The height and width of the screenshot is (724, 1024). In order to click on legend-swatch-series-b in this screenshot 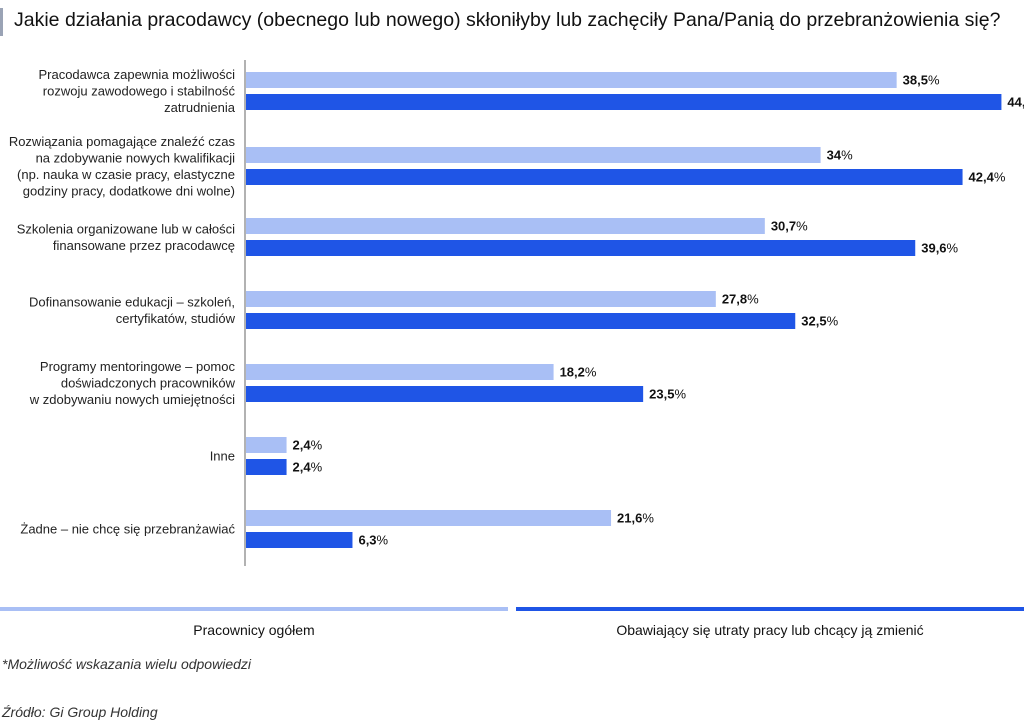, I will do `click(770, 609)`.